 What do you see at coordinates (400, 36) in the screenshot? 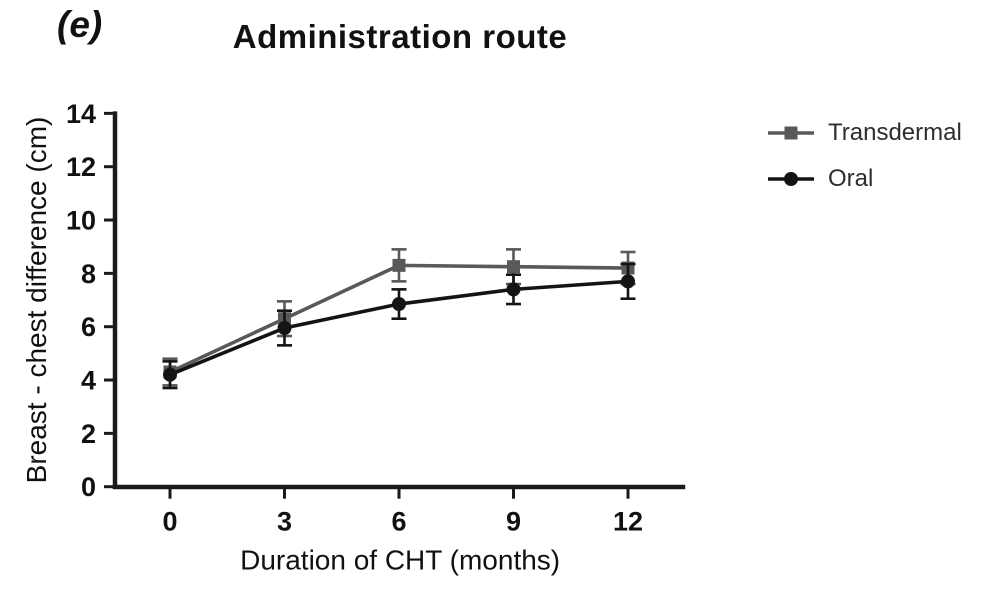
I see `chart-title: Administration route` at bounding box center [400, 36].